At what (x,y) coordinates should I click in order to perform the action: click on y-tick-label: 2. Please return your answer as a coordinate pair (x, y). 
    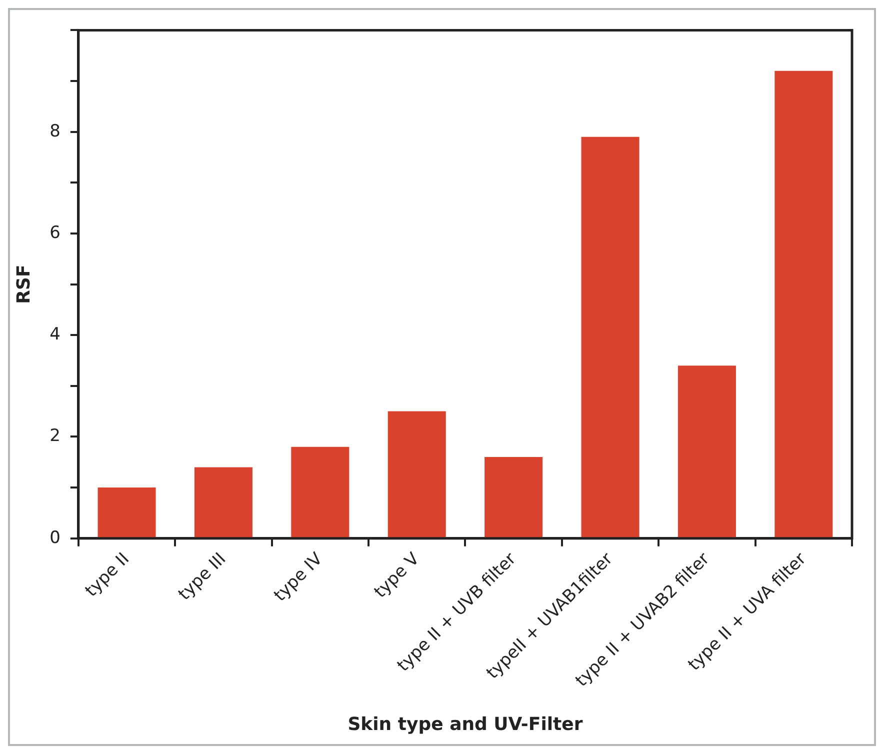
    Looking at the image, I should click on (55, 436).